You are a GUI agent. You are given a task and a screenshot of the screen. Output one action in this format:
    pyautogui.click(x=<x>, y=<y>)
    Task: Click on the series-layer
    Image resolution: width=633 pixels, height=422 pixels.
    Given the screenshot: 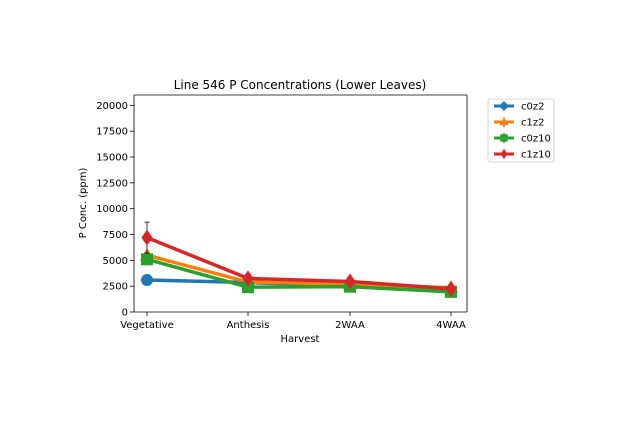 What is the action you would take?
    pyautogui.click(x=299, y=259)
    